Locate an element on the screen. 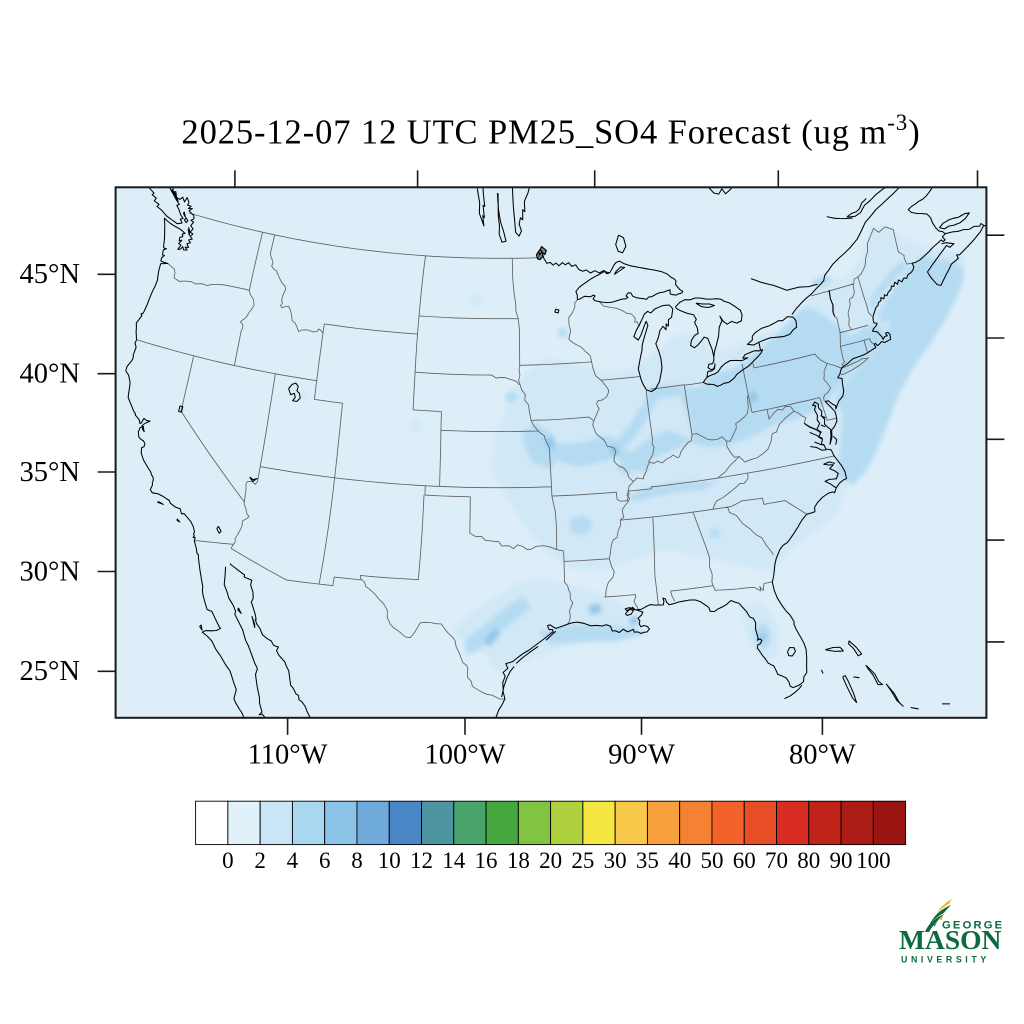 This screenshot has width=1024, height=1024. svg-text: 60 is located at coordinates (744, 860).